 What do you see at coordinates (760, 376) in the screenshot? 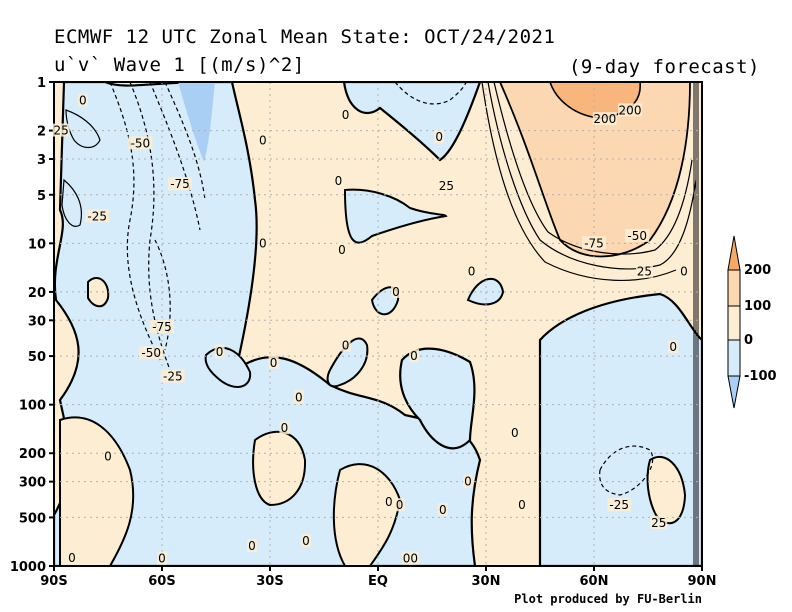
I see `colorbar-label: -100` at bounding box center [760, 376].